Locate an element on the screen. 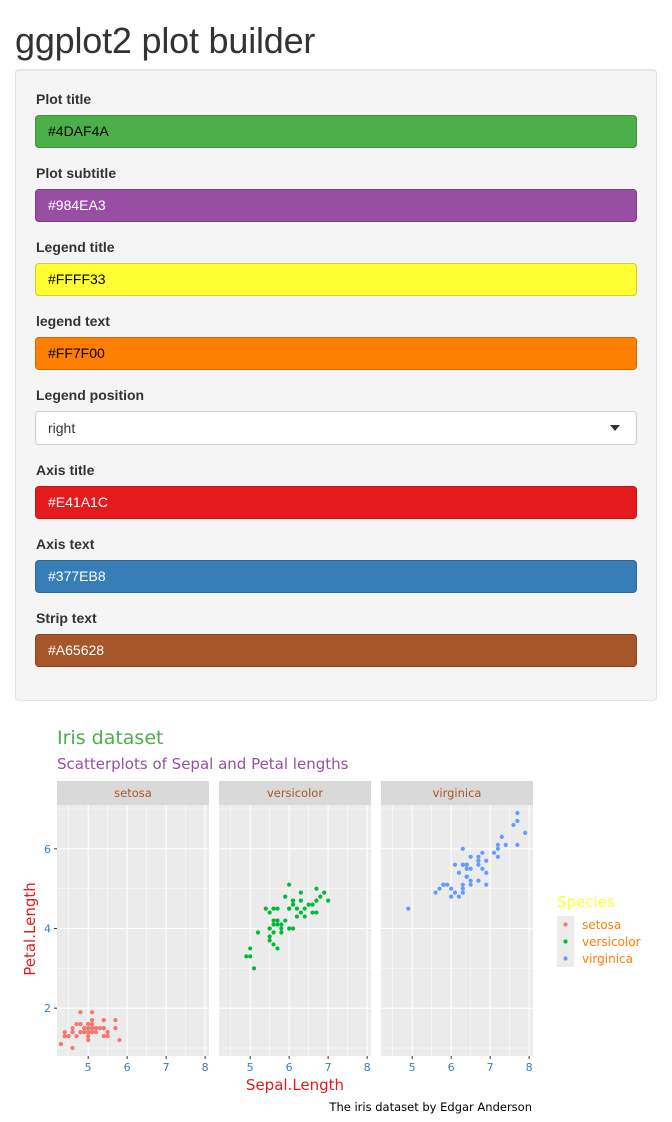  facet-strip-label: setosa is located at coordinates (133, 793).